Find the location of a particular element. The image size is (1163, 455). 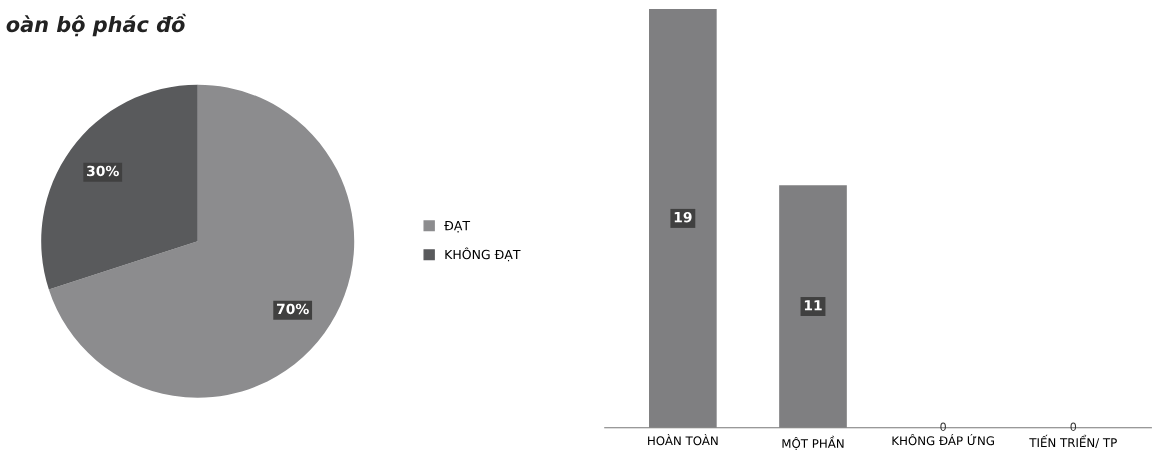

x-tick-label: MỘT PHẦN is located at coordinates (813, 442).